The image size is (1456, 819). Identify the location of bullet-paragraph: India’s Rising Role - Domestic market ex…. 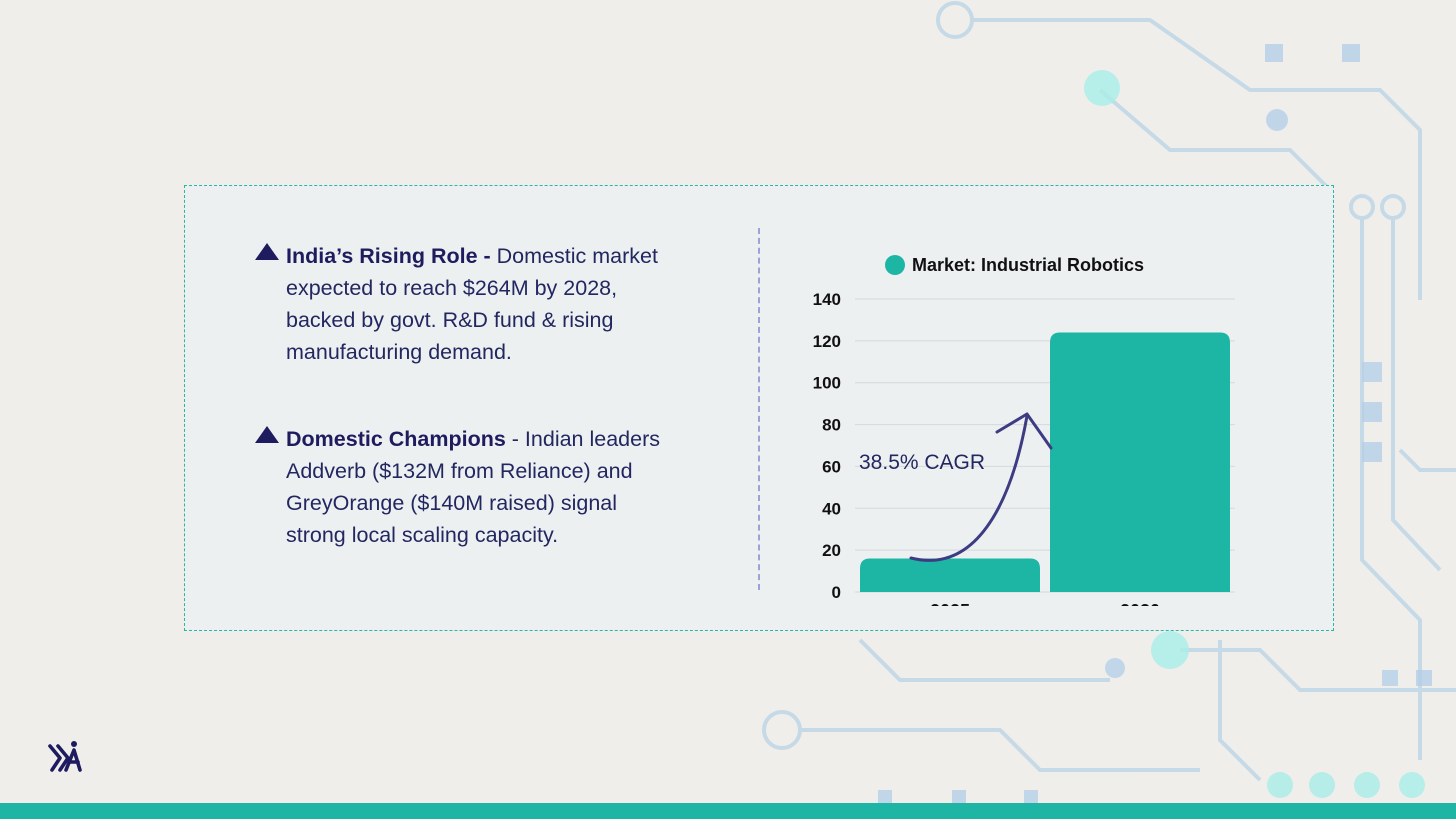
(480, 304).